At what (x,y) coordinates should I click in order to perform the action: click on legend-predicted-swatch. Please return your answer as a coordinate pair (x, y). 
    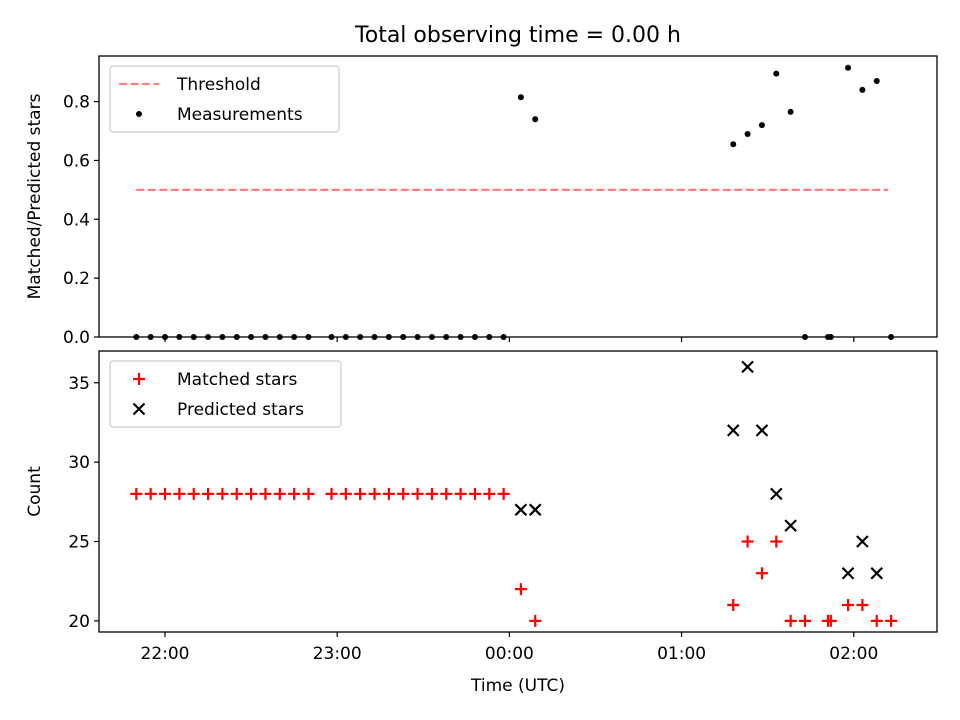
    Looking at the image, I should click on (139, 409).